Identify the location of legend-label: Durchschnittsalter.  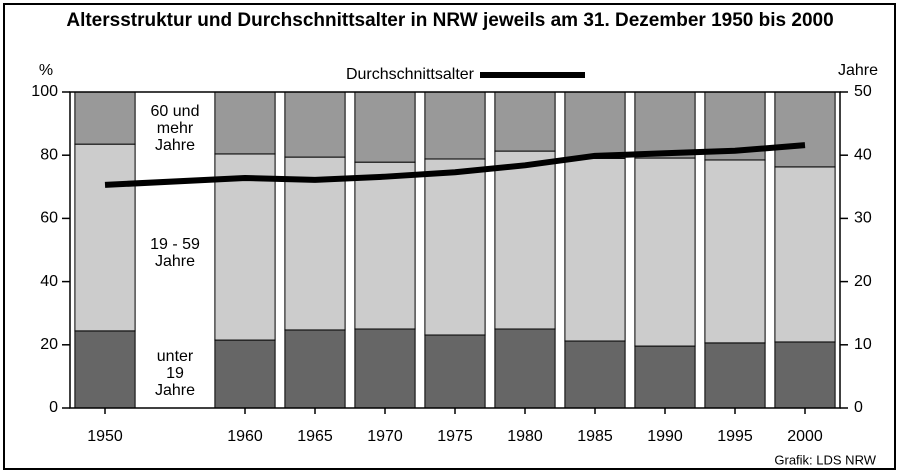
(410, 74).